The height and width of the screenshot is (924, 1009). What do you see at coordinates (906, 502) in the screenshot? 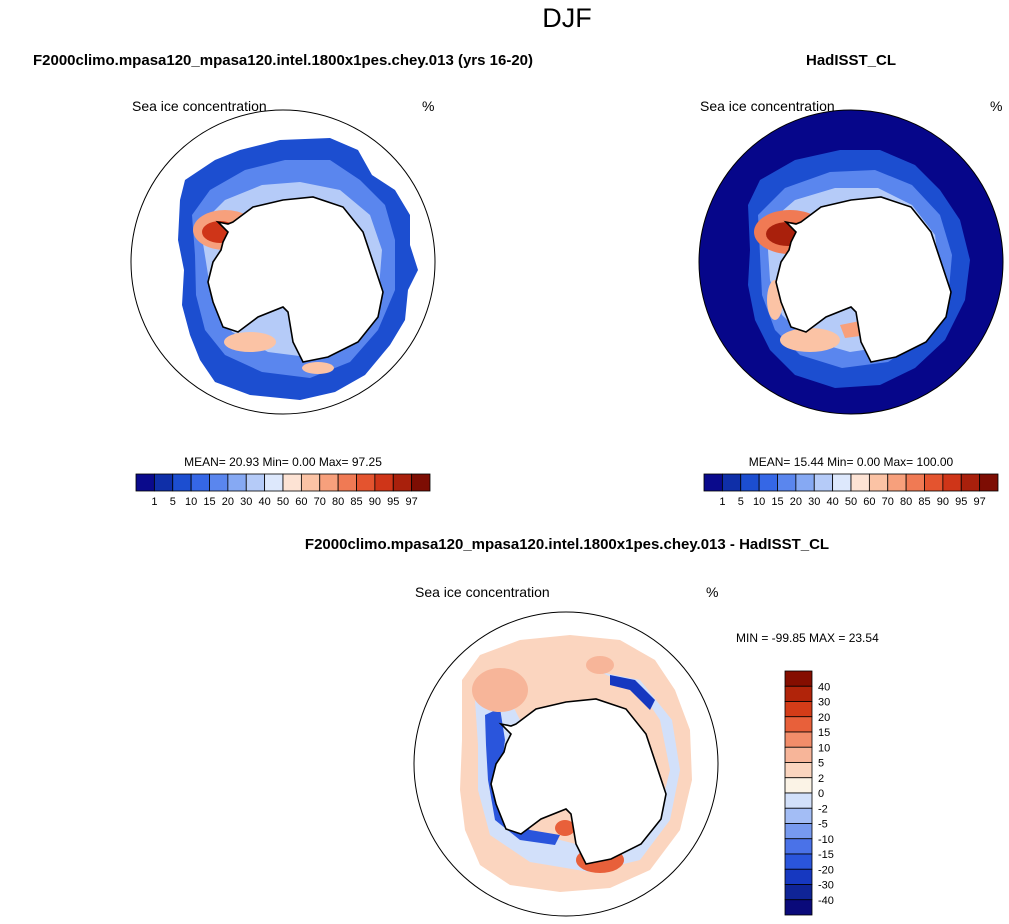
I see `panel-obs-colorbar-tick-label: 80` at bounding box center [906, 502].